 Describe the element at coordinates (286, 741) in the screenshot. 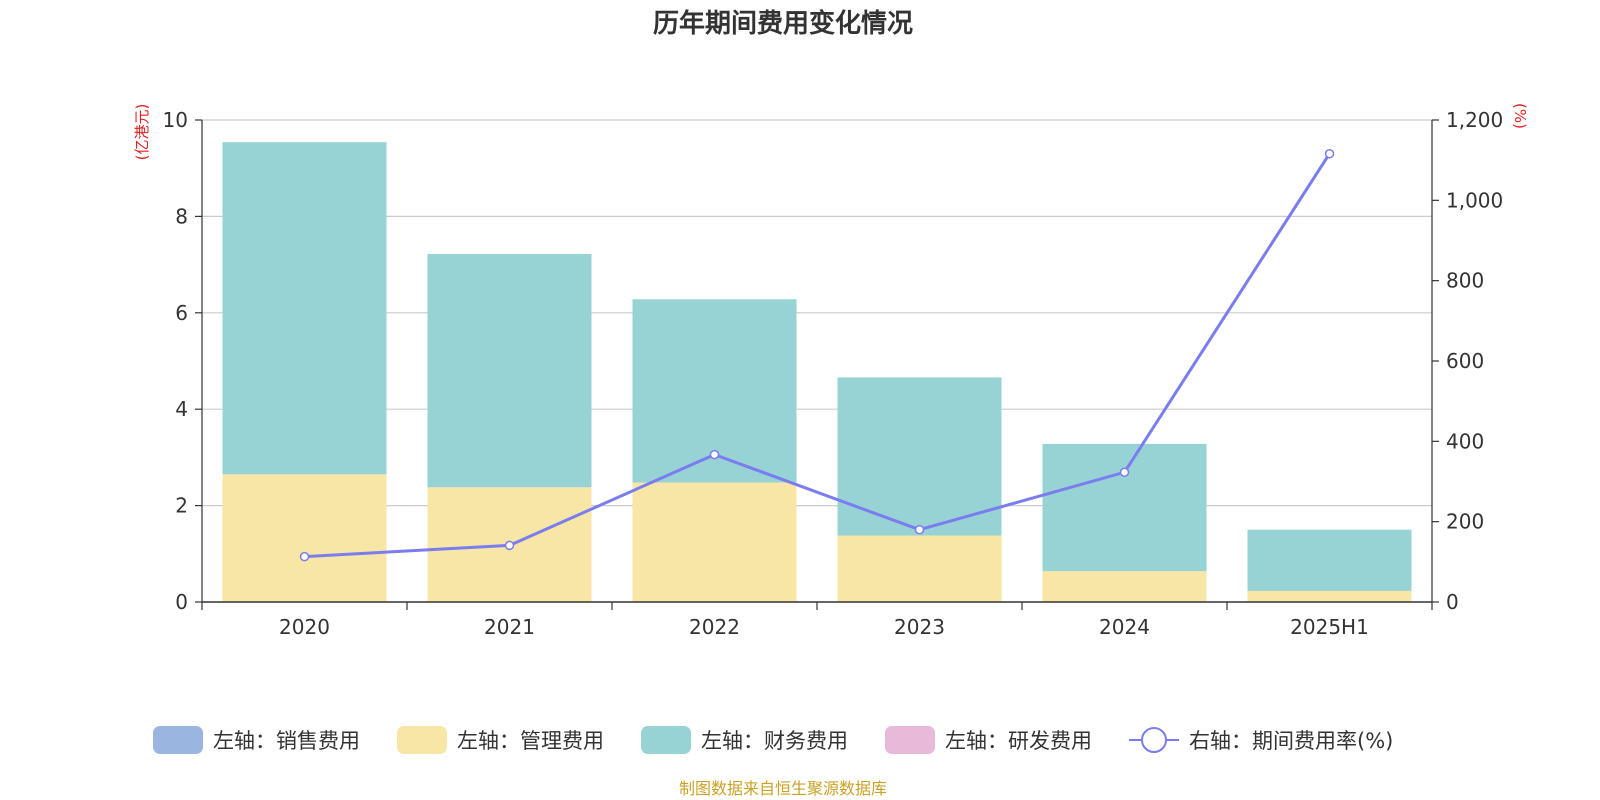

I see `legend-label: 左轴：销售费用` at that location.